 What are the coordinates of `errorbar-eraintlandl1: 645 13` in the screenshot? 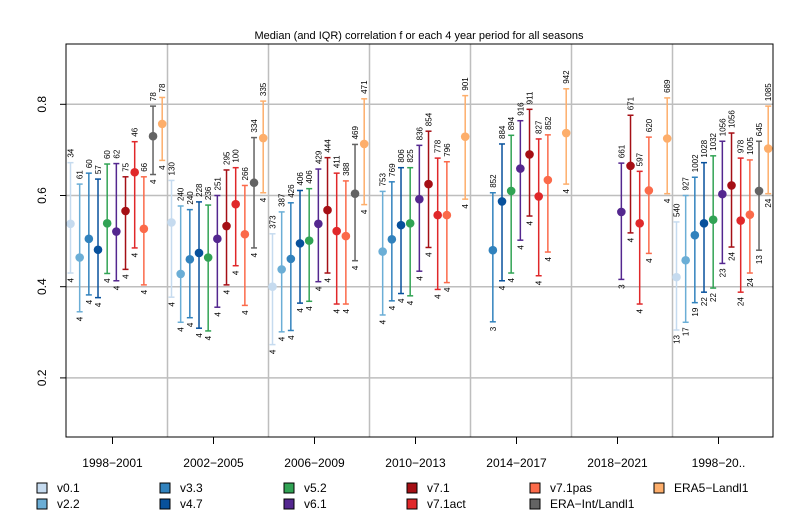 It's located at (759, 193).